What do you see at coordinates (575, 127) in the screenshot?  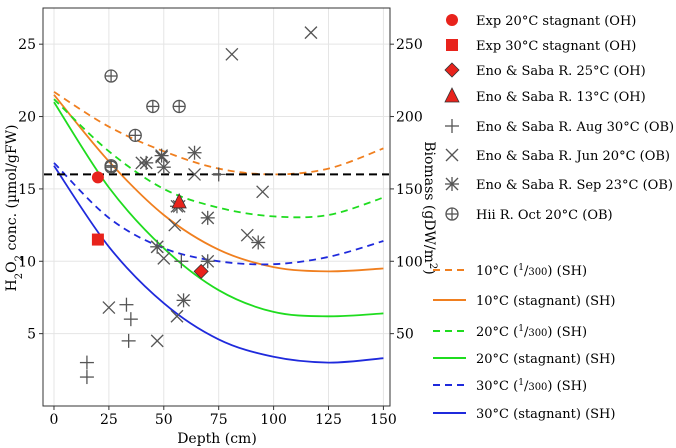 I see `legend-label: Eno & Saba R. Aug 30°C (OB)` at bounding box center [575, 127].